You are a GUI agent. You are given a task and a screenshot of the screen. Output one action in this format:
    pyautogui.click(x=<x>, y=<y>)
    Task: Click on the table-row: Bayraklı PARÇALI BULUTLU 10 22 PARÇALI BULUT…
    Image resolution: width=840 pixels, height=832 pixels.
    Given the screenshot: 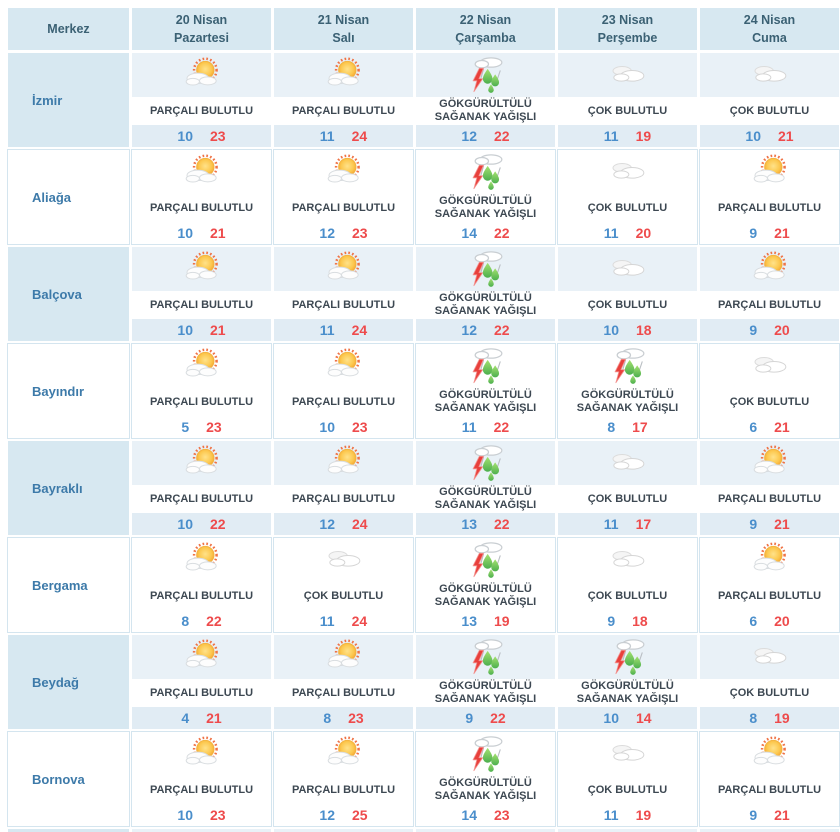 What is the action you would take?
    pyautogui.click(x=424, y=488)
    